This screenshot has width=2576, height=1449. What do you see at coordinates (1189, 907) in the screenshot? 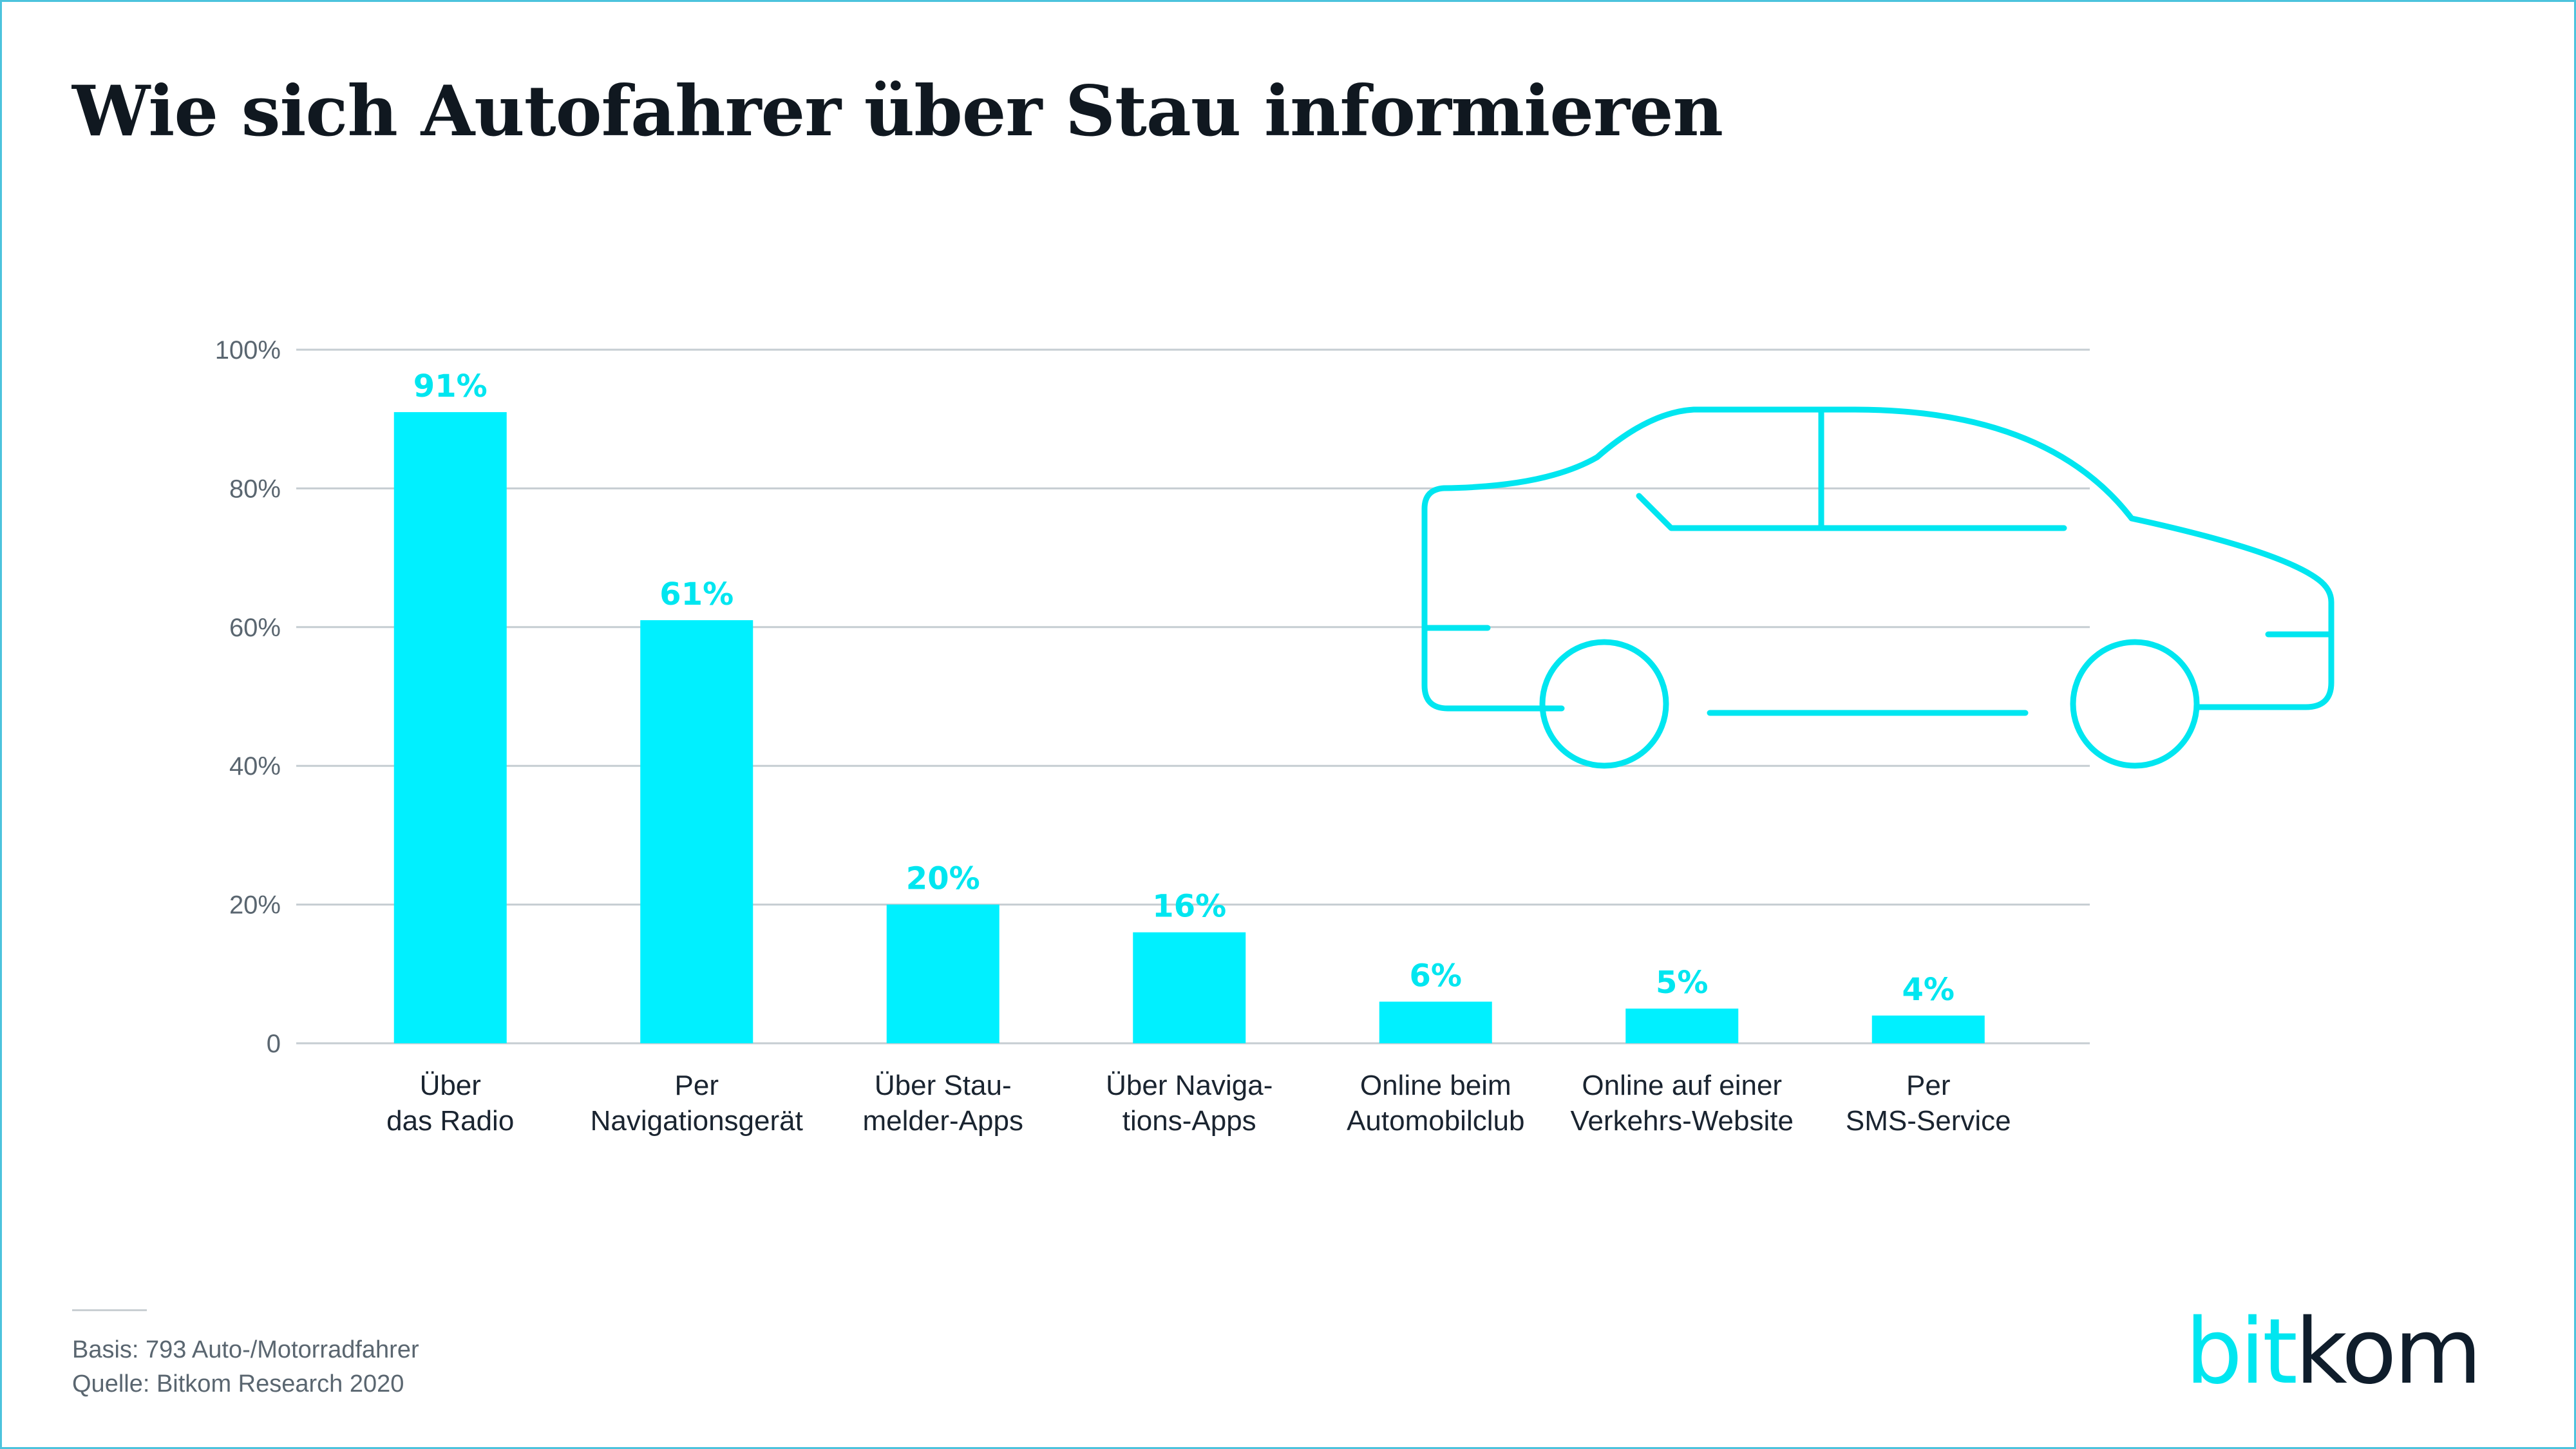
I see `value-label: 16%` at bounding box center [1189, 907].